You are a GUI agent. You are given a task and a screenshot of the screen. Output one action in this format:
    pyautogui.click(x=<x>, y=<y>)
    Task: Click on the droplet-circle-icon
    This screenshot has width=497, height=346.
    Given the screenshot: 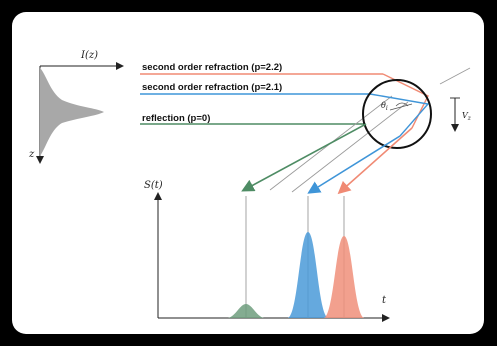 What is the action you would take?
    pyautogui.click(x=397, y=114)
    